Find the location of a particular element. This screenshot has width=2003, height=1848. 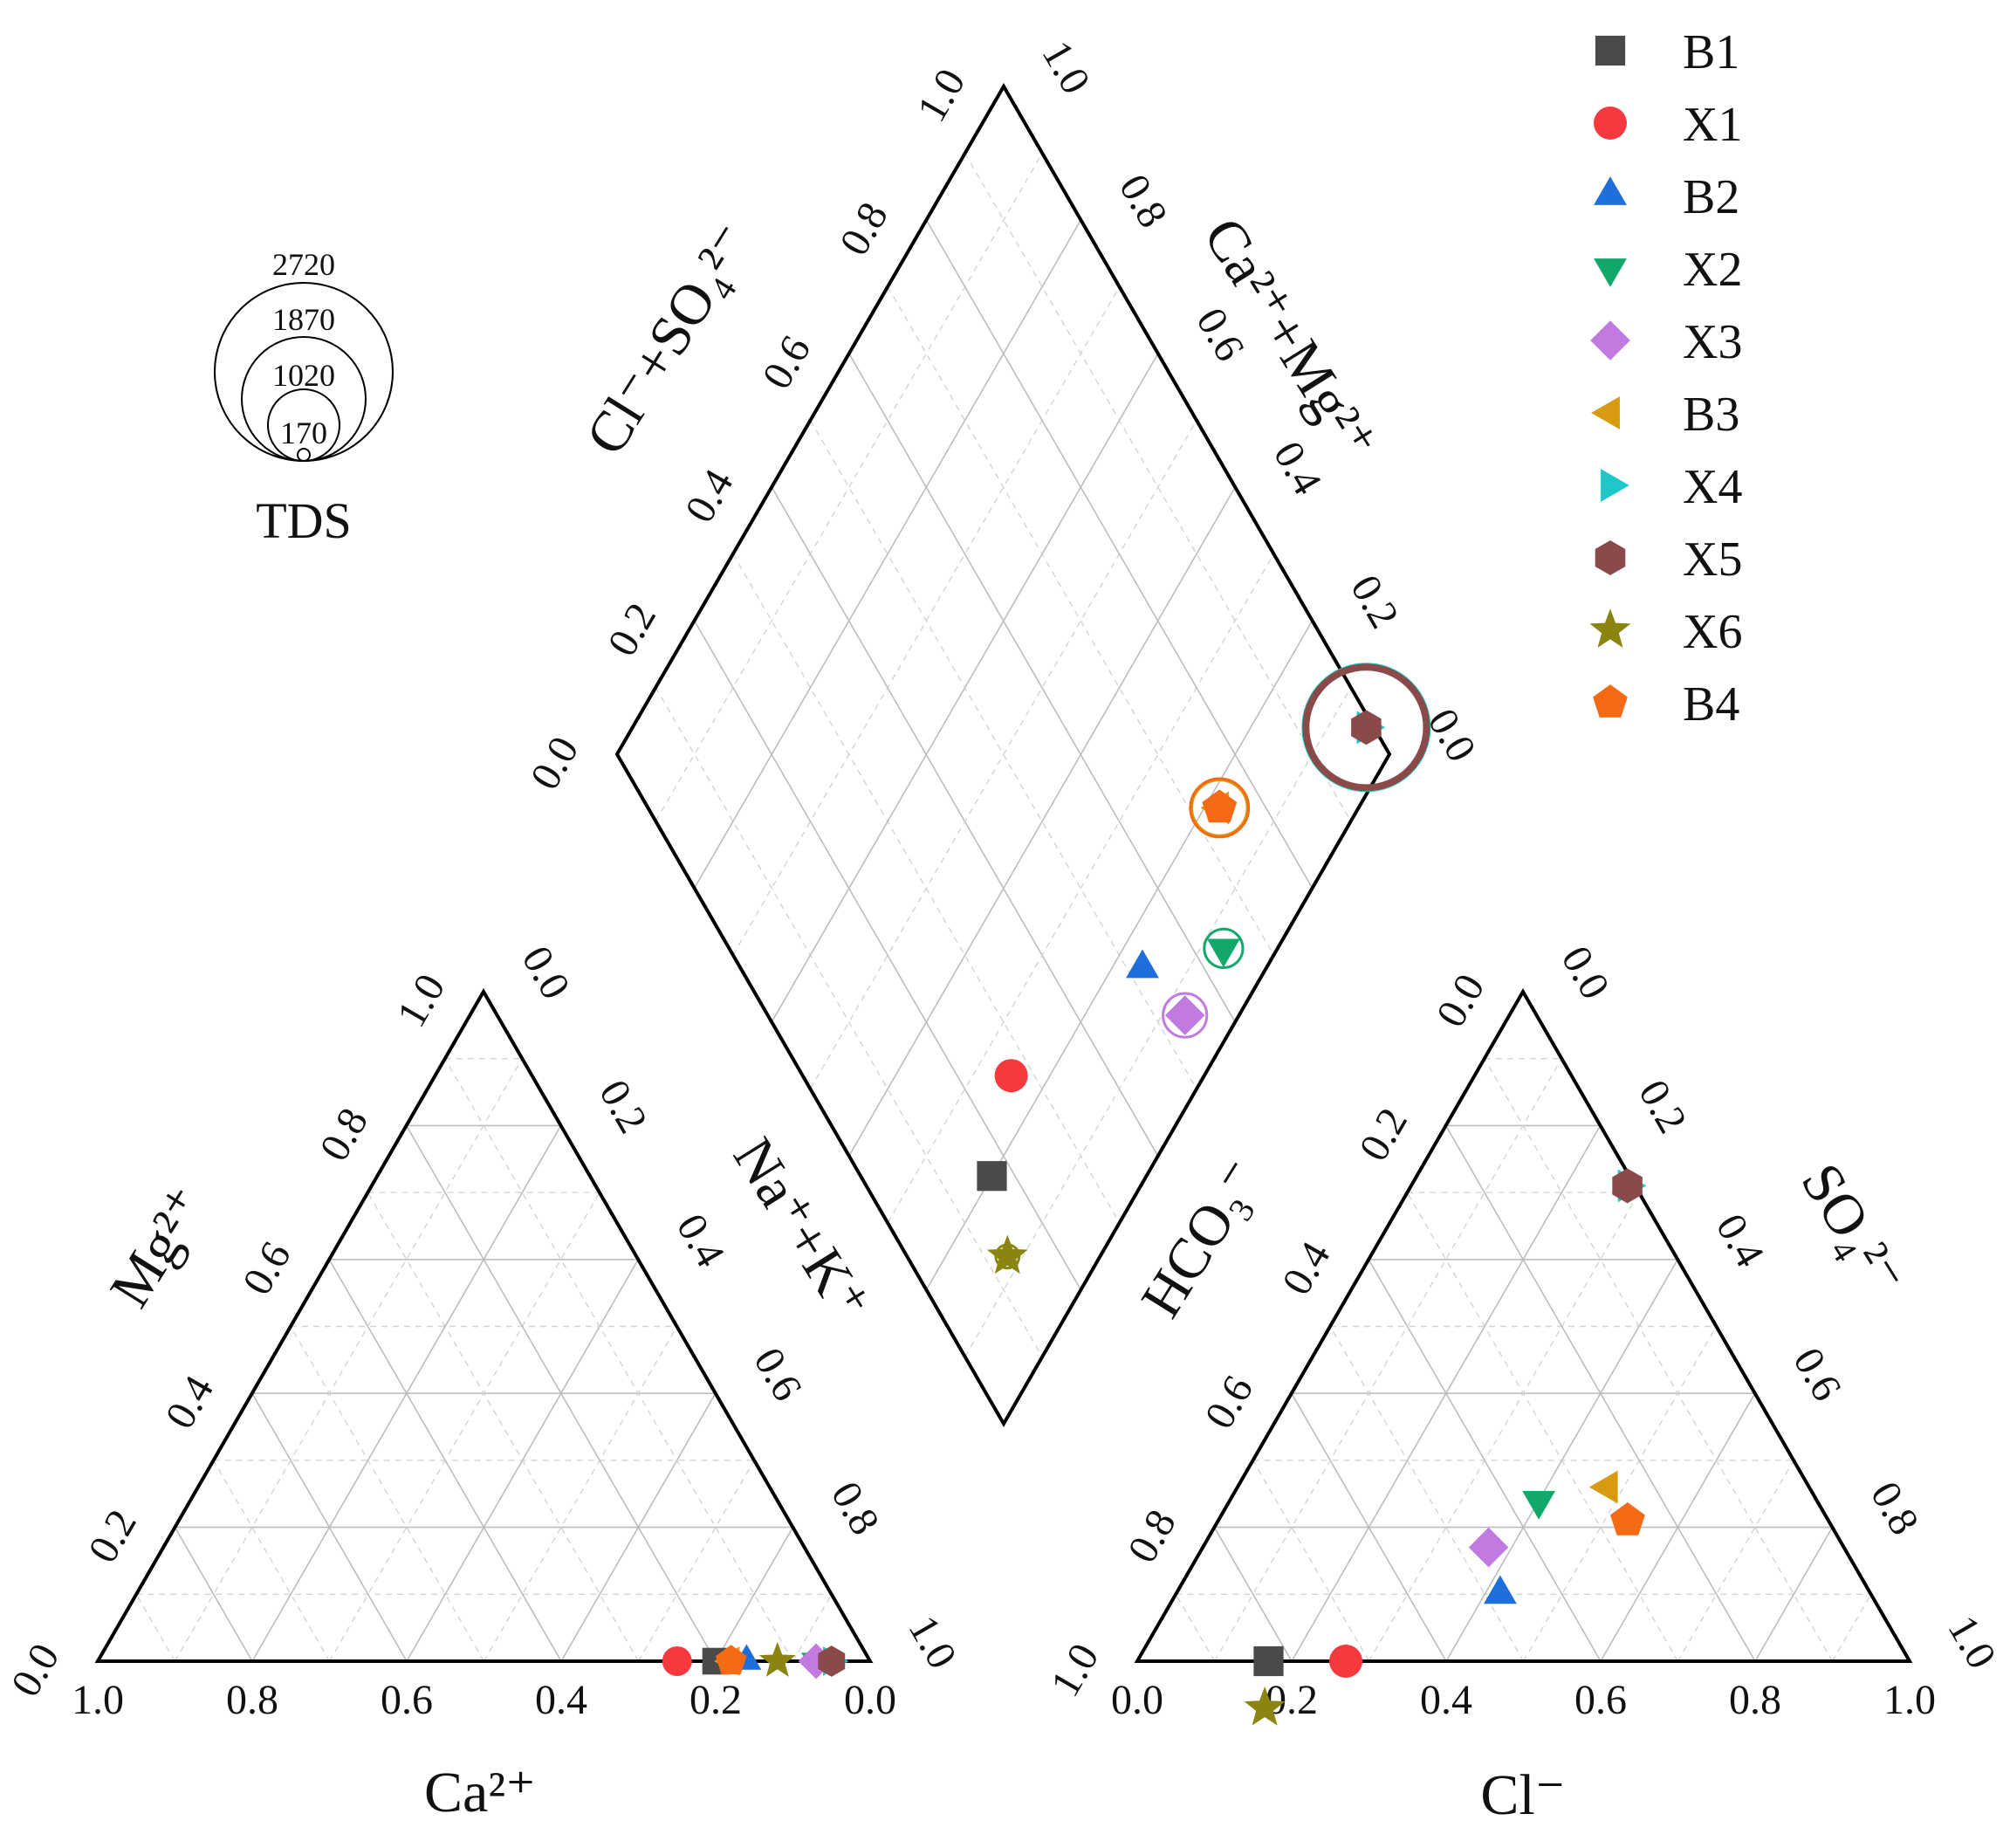

anion-bottom-tick: 0.0 is located at coordinates (1137, 1700).